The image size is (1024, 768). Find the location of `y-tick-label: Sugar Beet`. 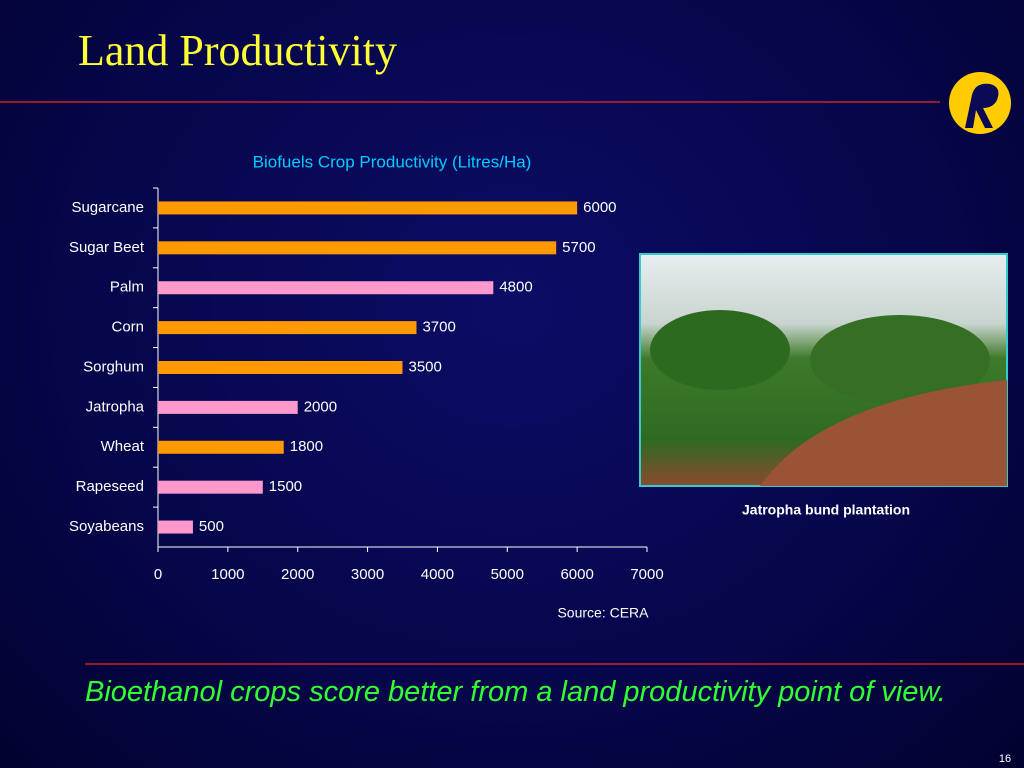

y-tick-label: Sugar Beet is located at coordinates (107, 247).